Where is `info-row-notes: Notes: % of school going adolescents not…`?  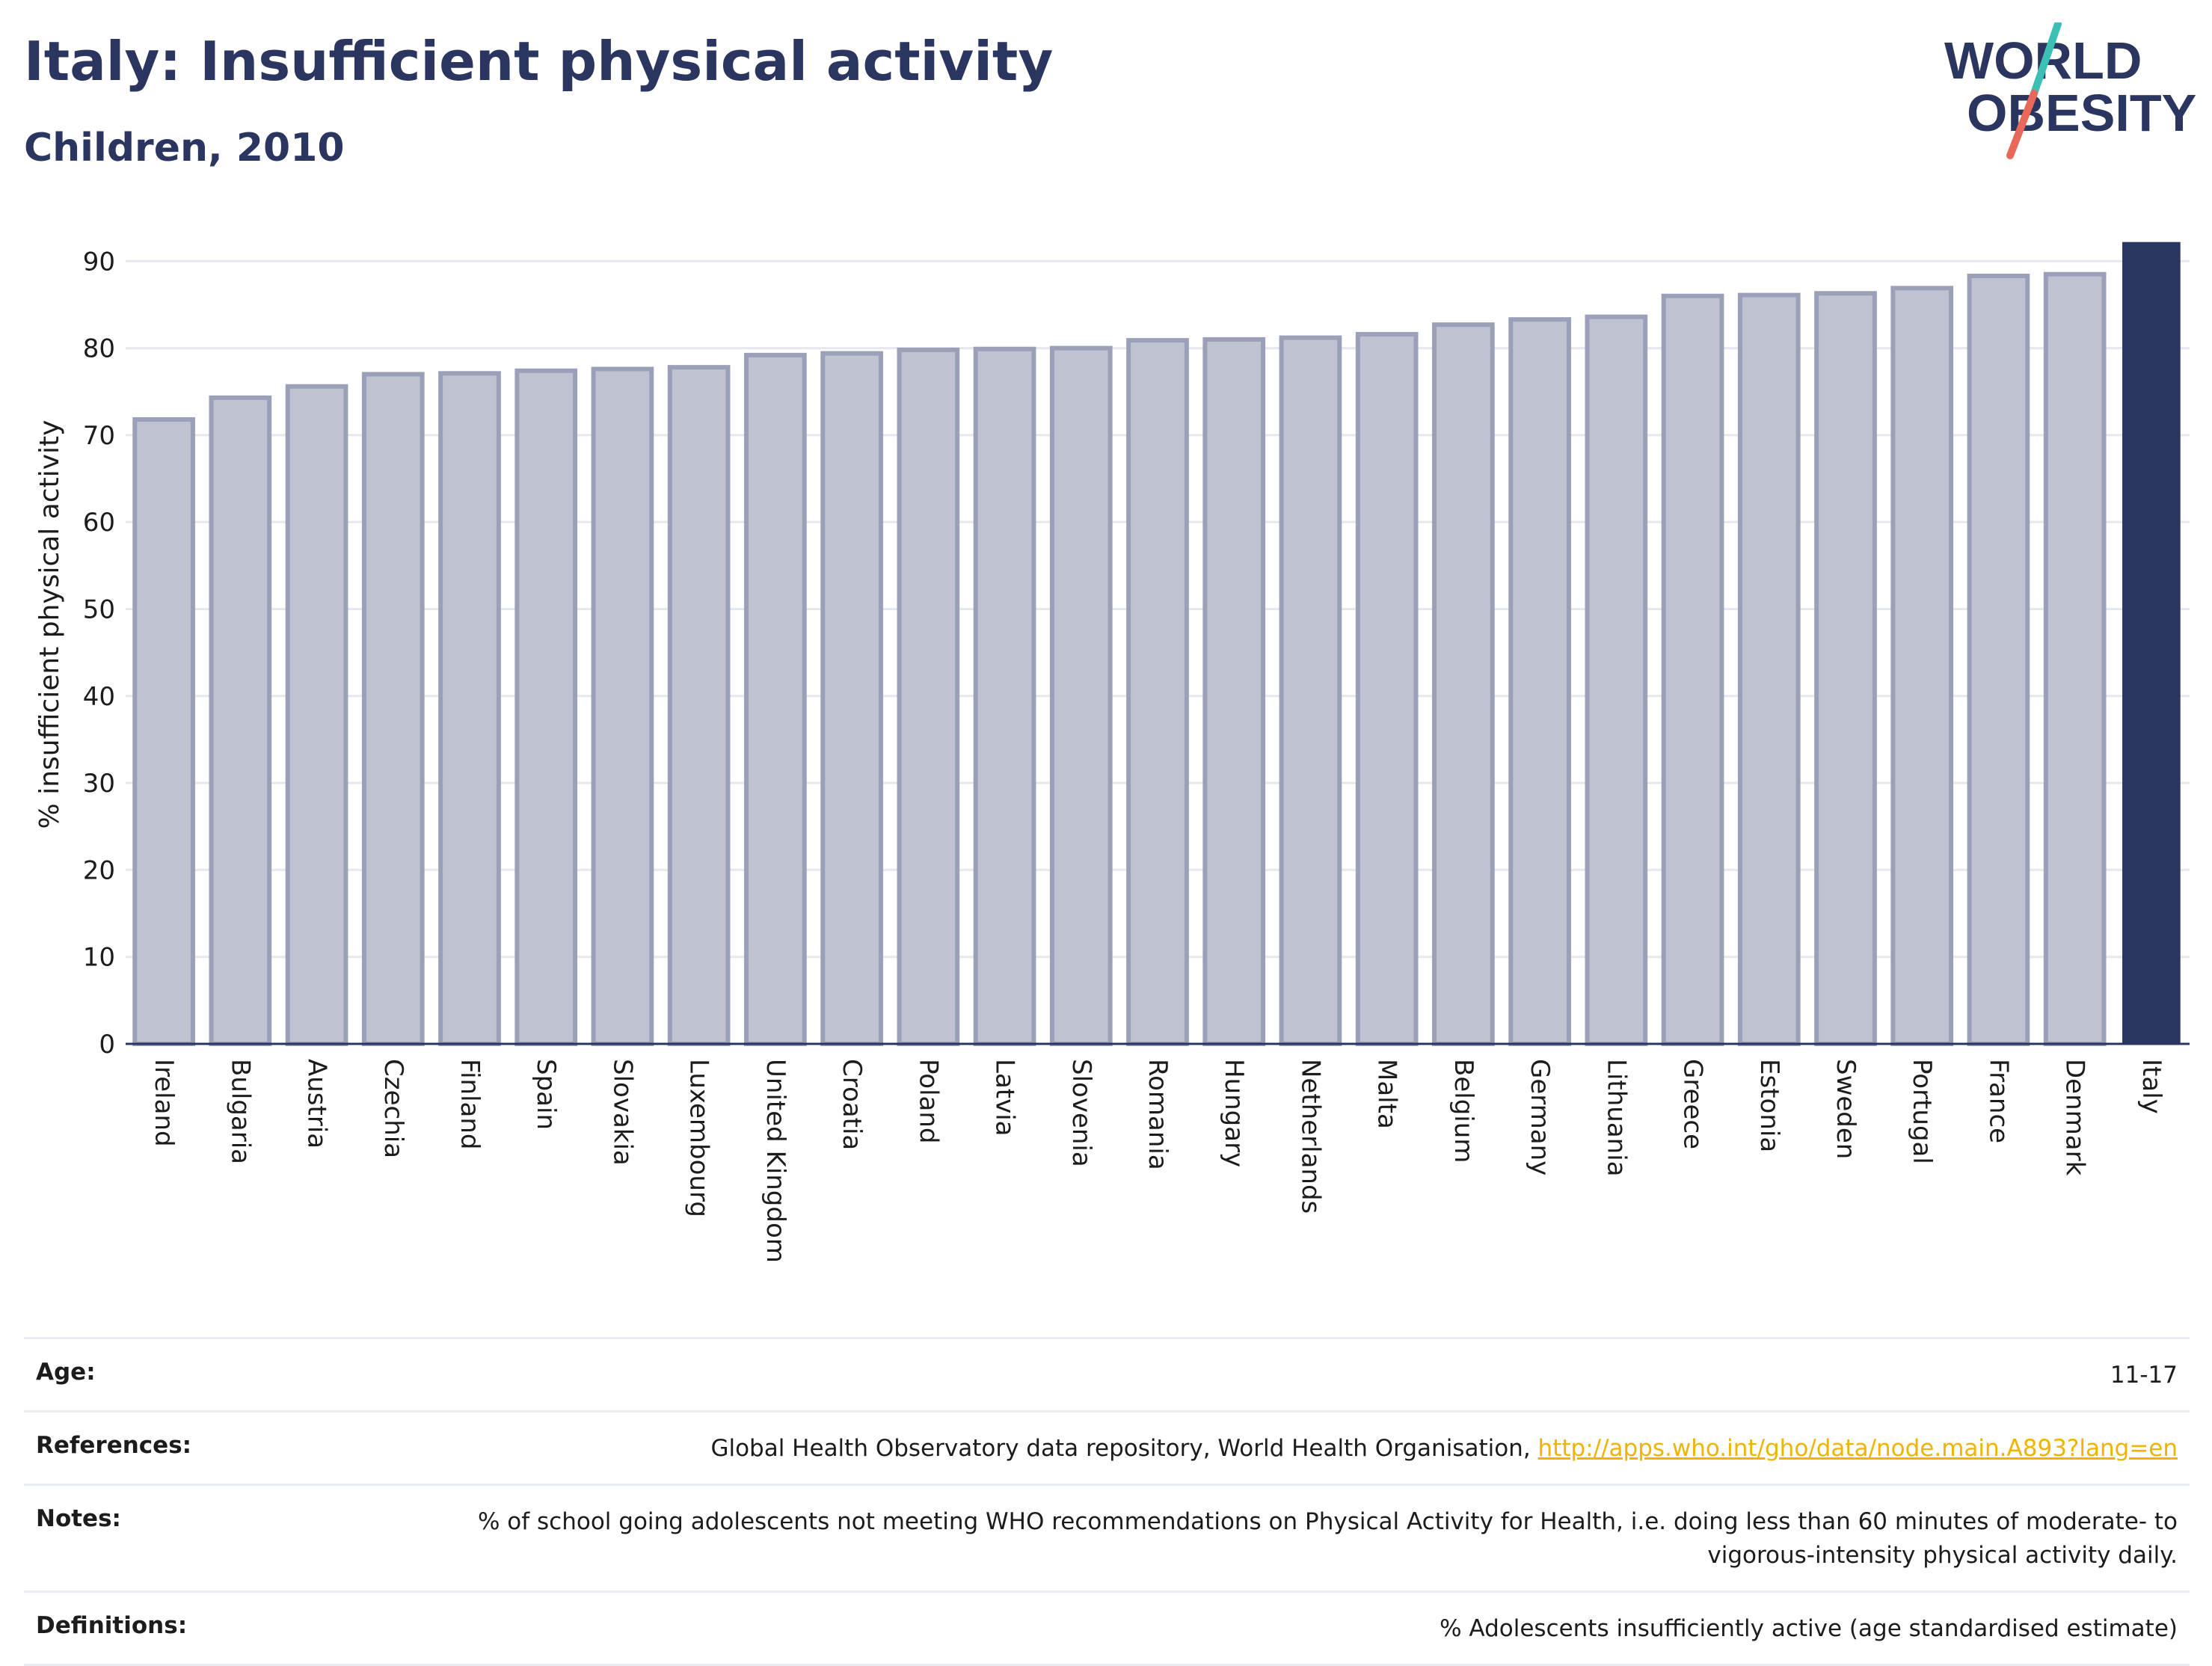 info-row-notes: Notes: % of school going adolescents not… is located at coordinates (1107, 1536).